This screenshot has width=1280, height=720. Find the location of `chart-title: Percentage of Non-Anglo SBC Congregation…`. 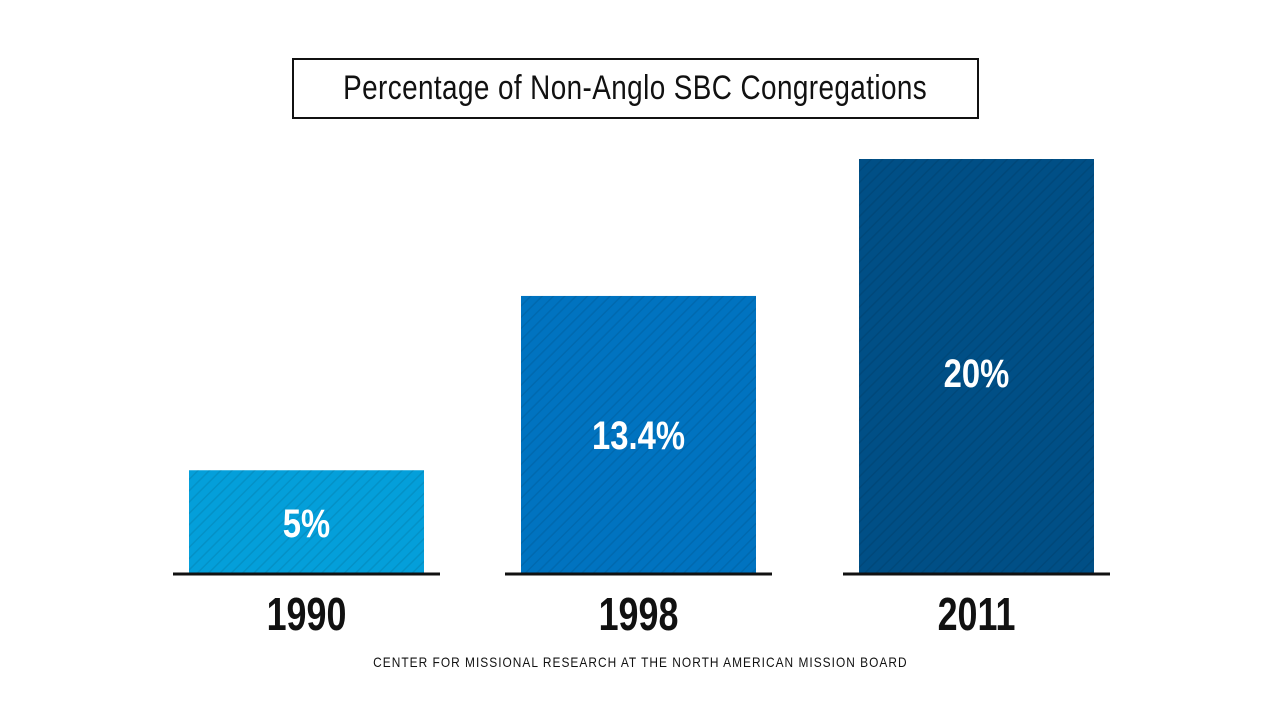

chart-title: Percentage of Non-Anglo SBC Congregation… is located at coordinates (635, 88).